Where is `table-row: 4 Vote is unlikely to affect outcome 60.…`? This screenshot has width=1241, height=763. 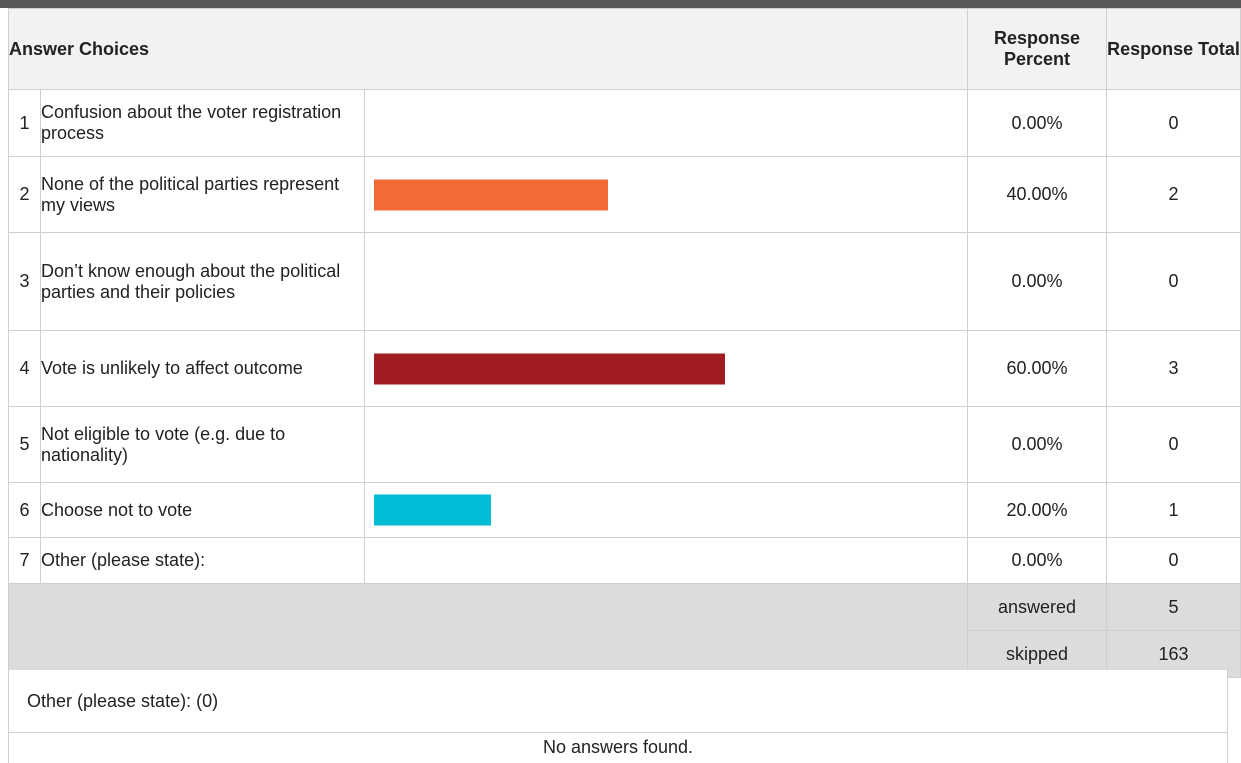 table-row: 4 Vote is unlikely to affect outcome 60.… is located at coordinates (624, 368).